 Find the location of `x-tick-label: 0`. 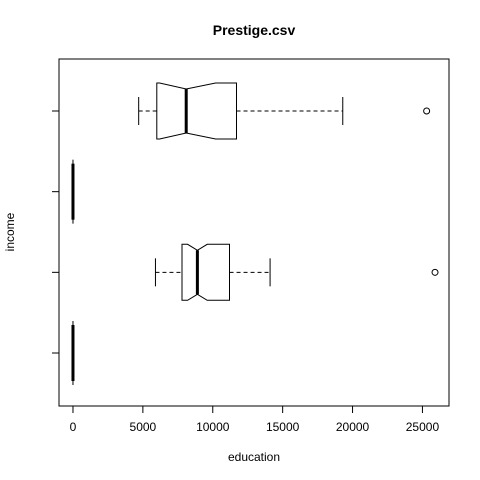

x-tick-label: 0 is located at coordinates (73, 427).